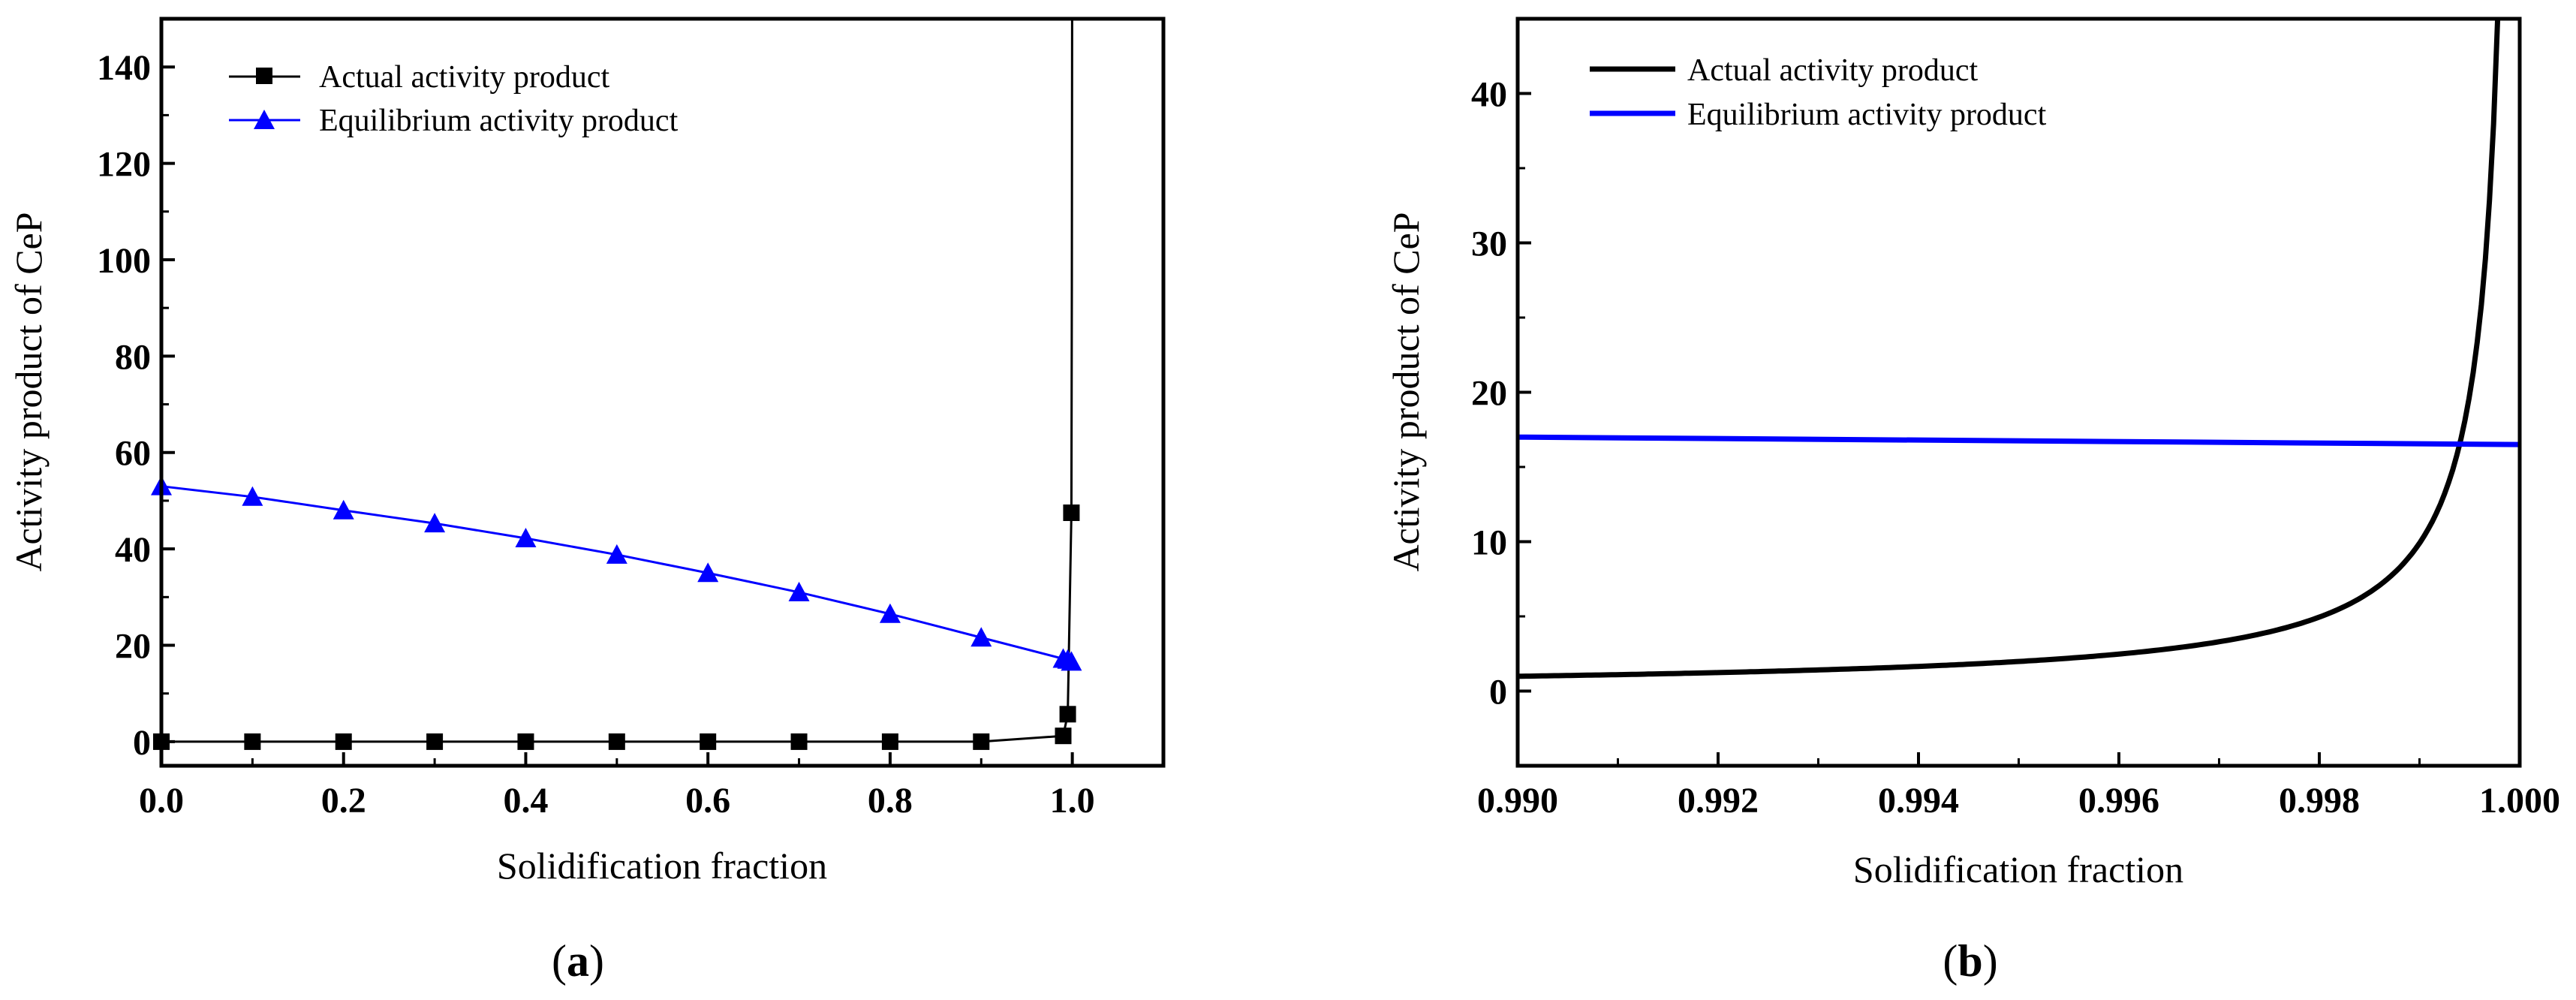  What do you see at coordinates (662, 866) in the screenshot?
I see `panel-a-x-axis-label: Solidification fraction` at bounding box center [662, 866].